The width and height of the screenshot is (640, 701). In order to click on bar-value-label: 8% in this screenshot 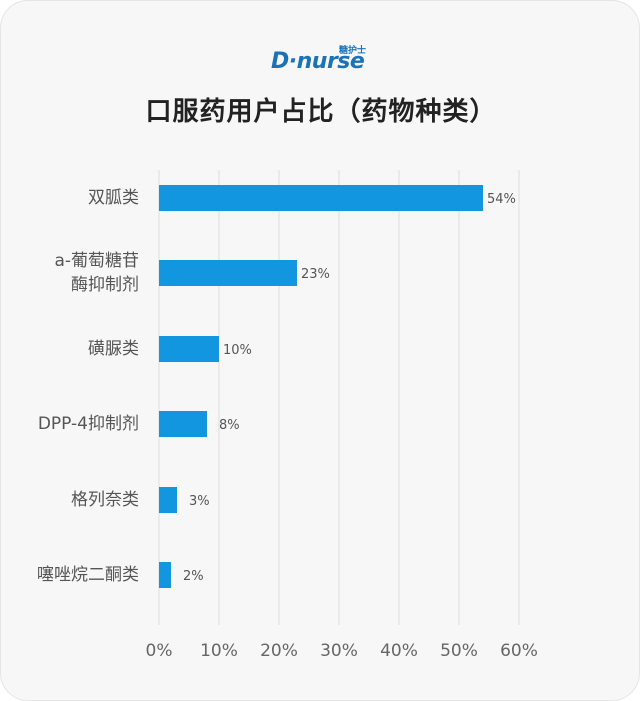, I will do `click(229, 425)`.